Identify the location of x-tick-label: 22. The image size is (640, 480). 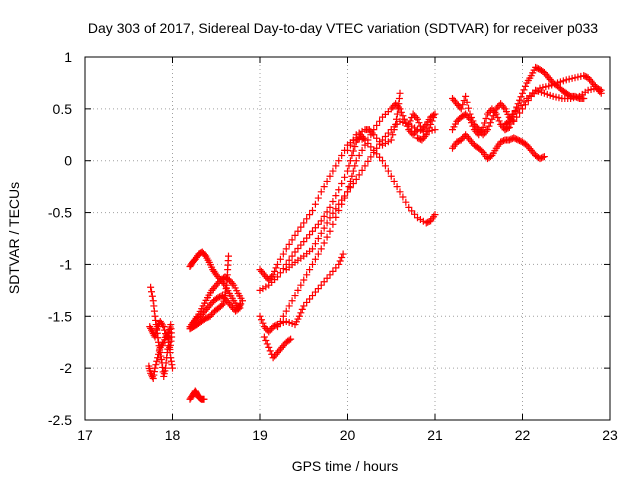
(523, 435).